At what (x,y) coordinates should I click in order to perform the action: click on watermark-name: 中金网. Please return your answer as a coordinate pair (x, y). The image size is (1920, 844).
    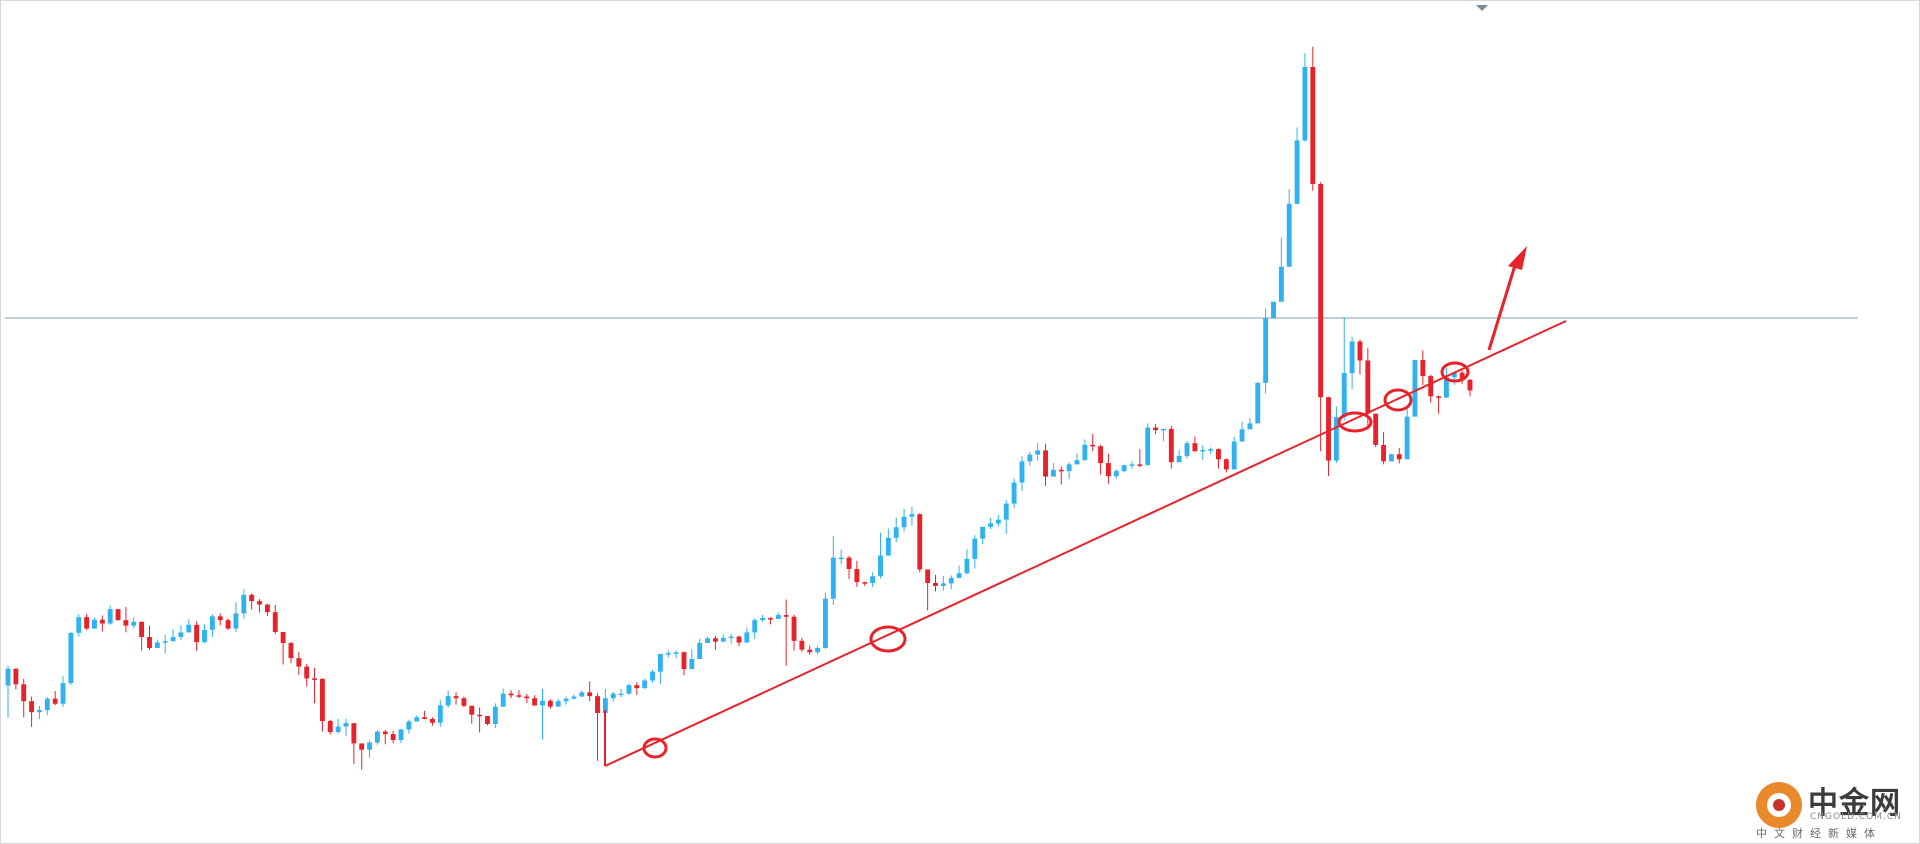
    Looking at the image, I should click on (1854, 803).